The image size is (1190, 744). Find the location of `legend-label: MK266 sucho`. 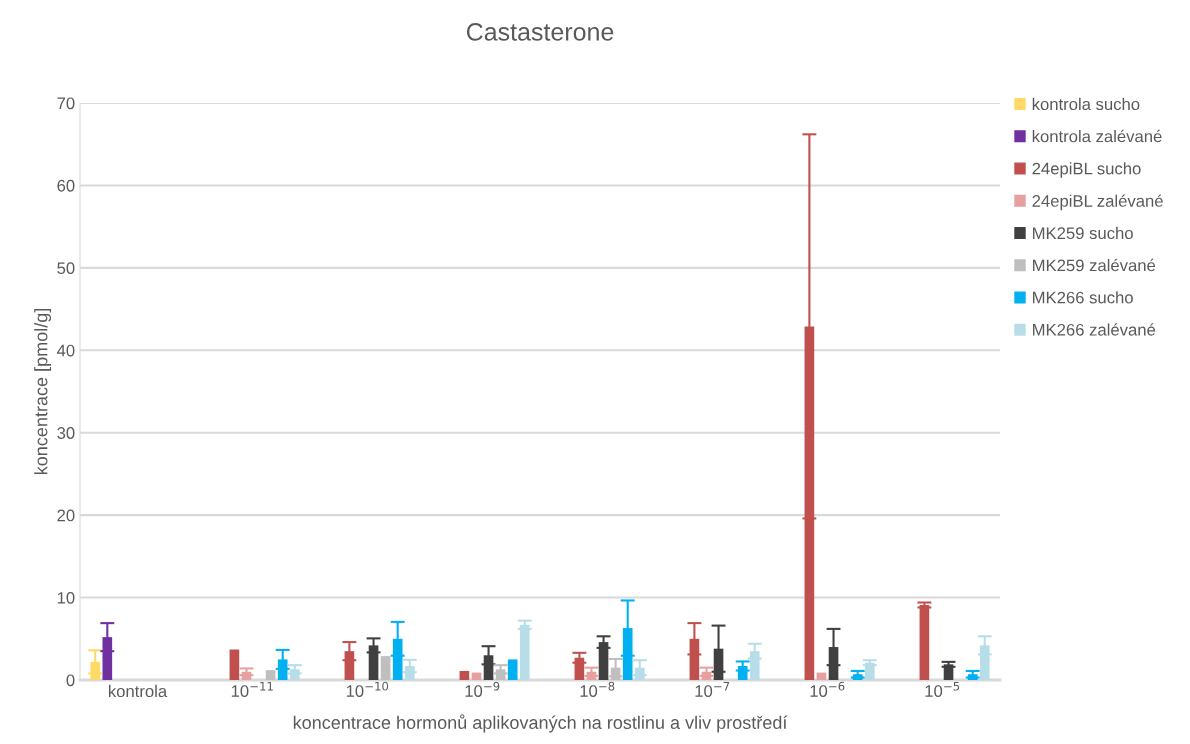

legend-label: MK266 sucho is located at coordinates (1083, 297).